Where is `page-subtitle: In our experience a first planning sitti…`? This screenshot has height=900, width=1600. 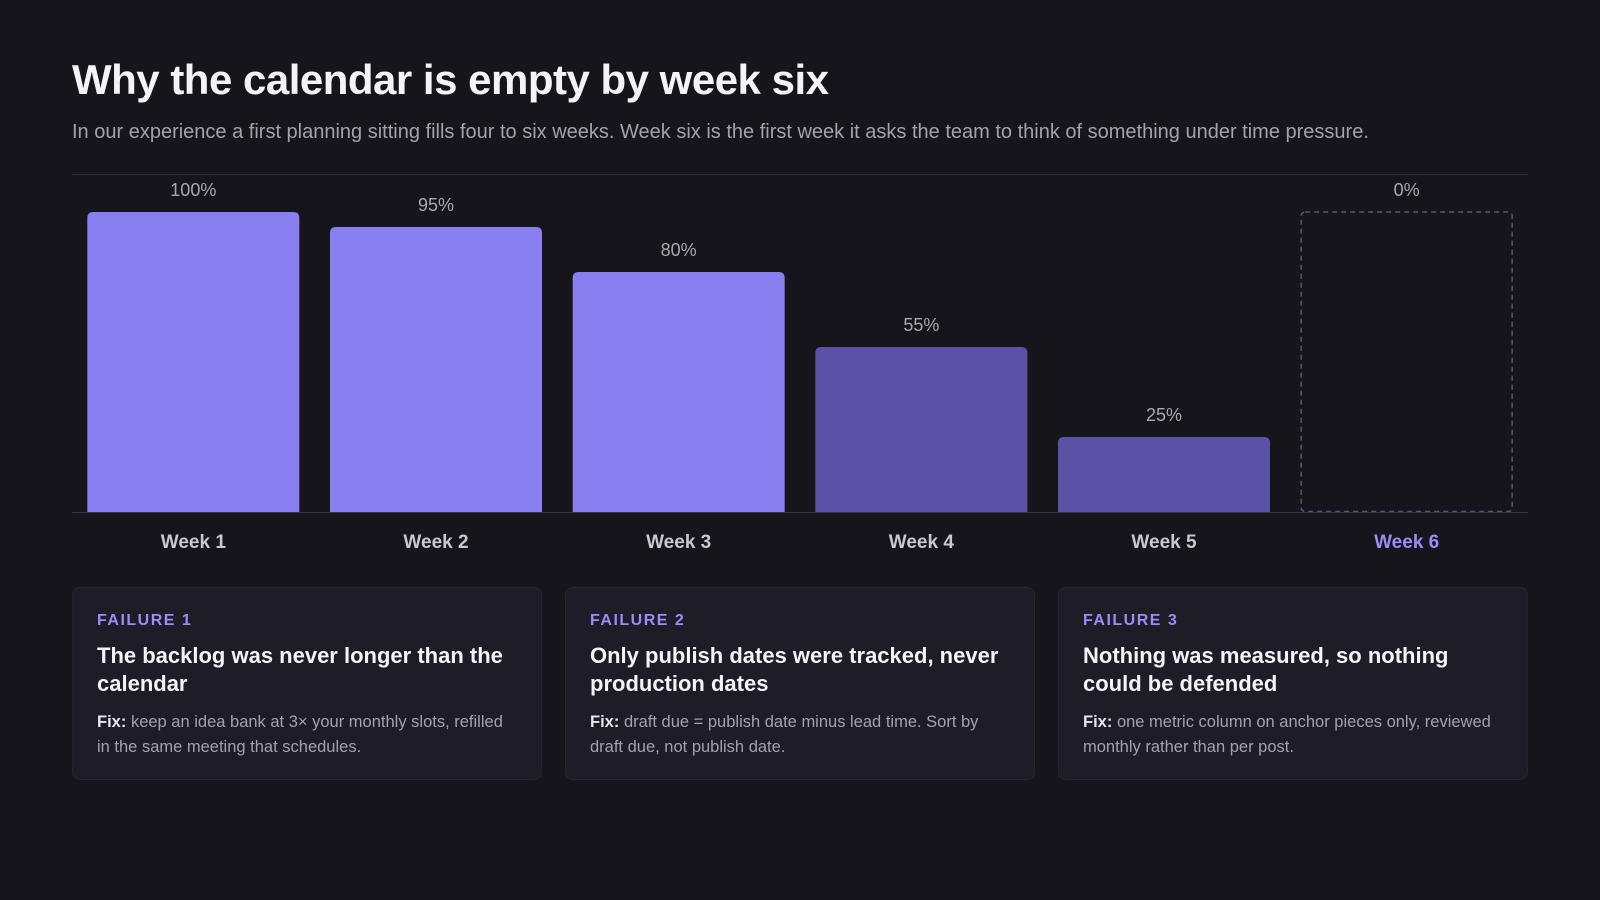
page-subtitle: In our experience a first planning sitti… is located at coordinates (720, 132).